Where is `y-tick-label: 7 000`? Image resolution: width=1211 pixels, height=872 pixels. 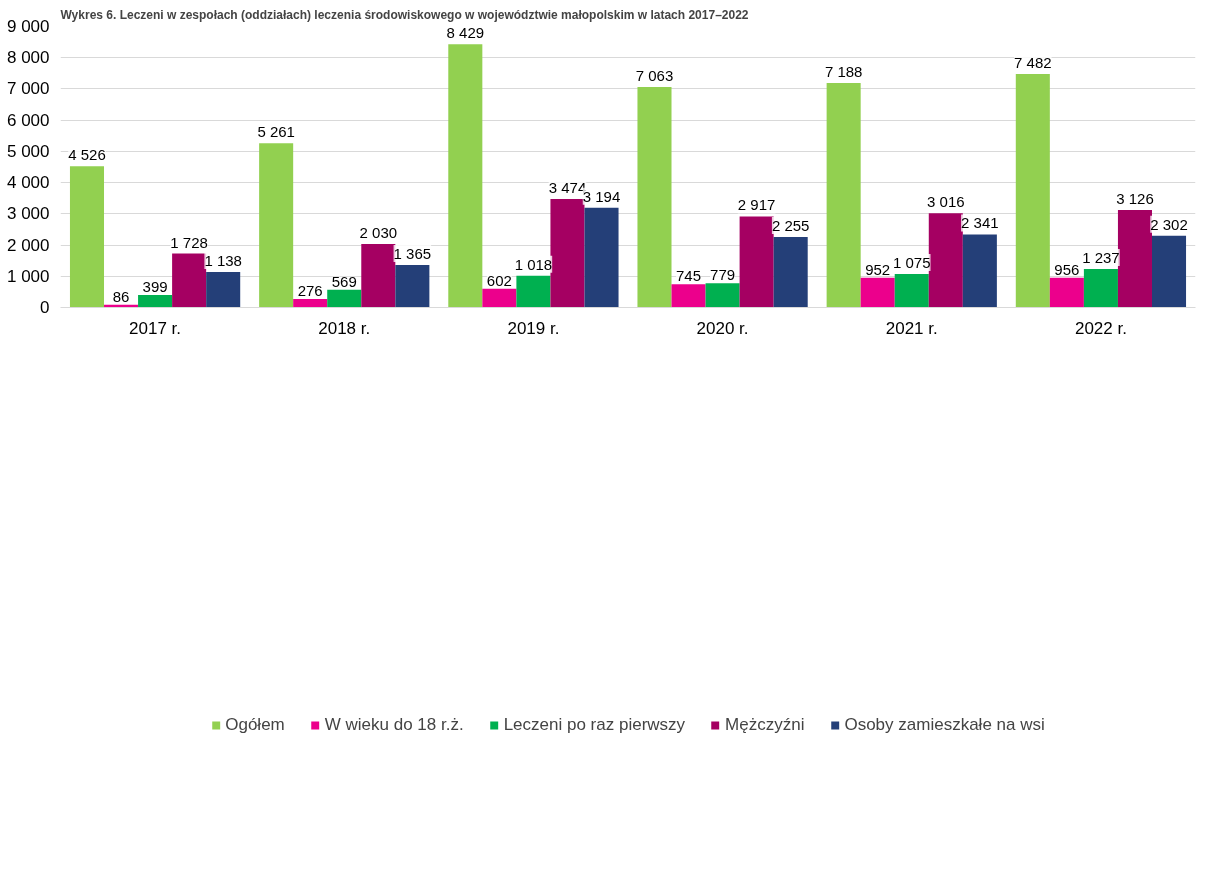
y-tick-label: 7 000 is located at coordinates (28, 89).